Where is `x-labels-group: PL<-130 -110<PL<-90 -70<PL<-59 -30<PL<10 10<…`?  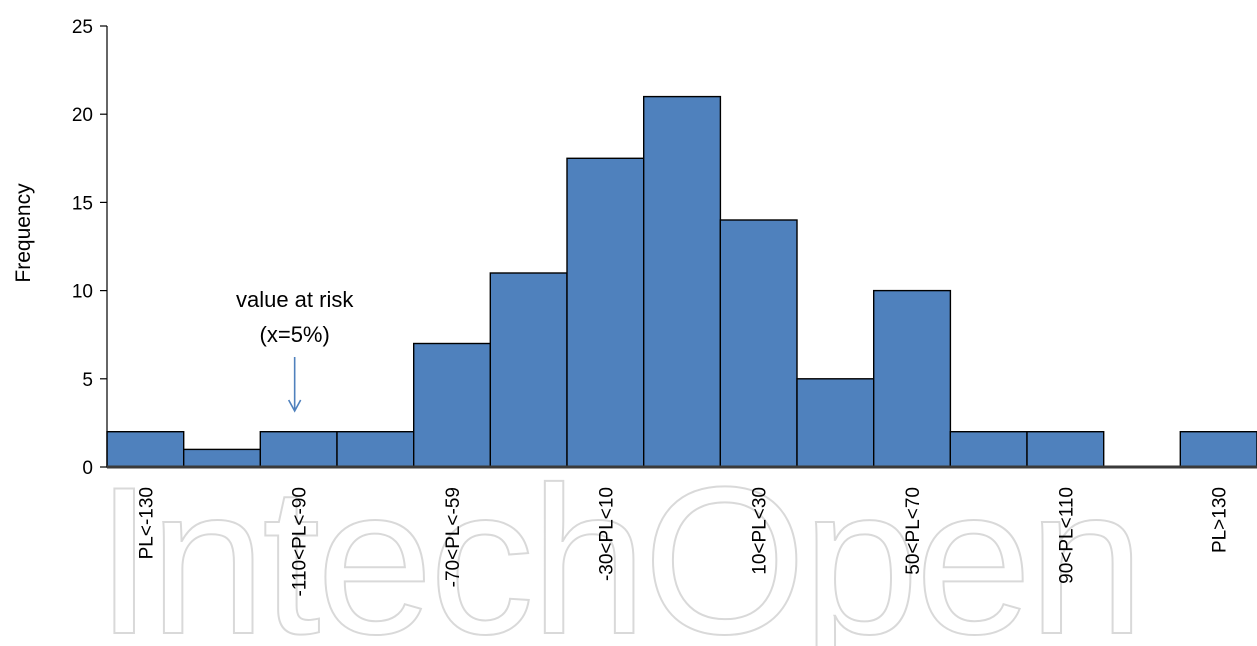 x-labels-group: PL<-130 -110<PL<-90 -70<PL<-59 -30<PL<10 10<… is located at coordinates (683, 542).